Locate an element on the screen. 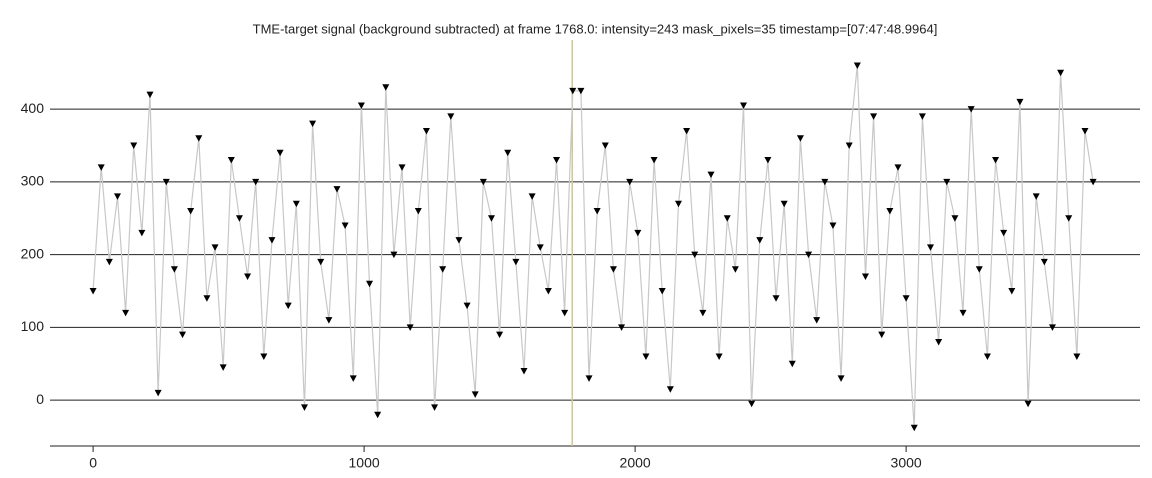 The image size is (1152, 478). y-tick-label: 0 is located at coordinates (40, 399).